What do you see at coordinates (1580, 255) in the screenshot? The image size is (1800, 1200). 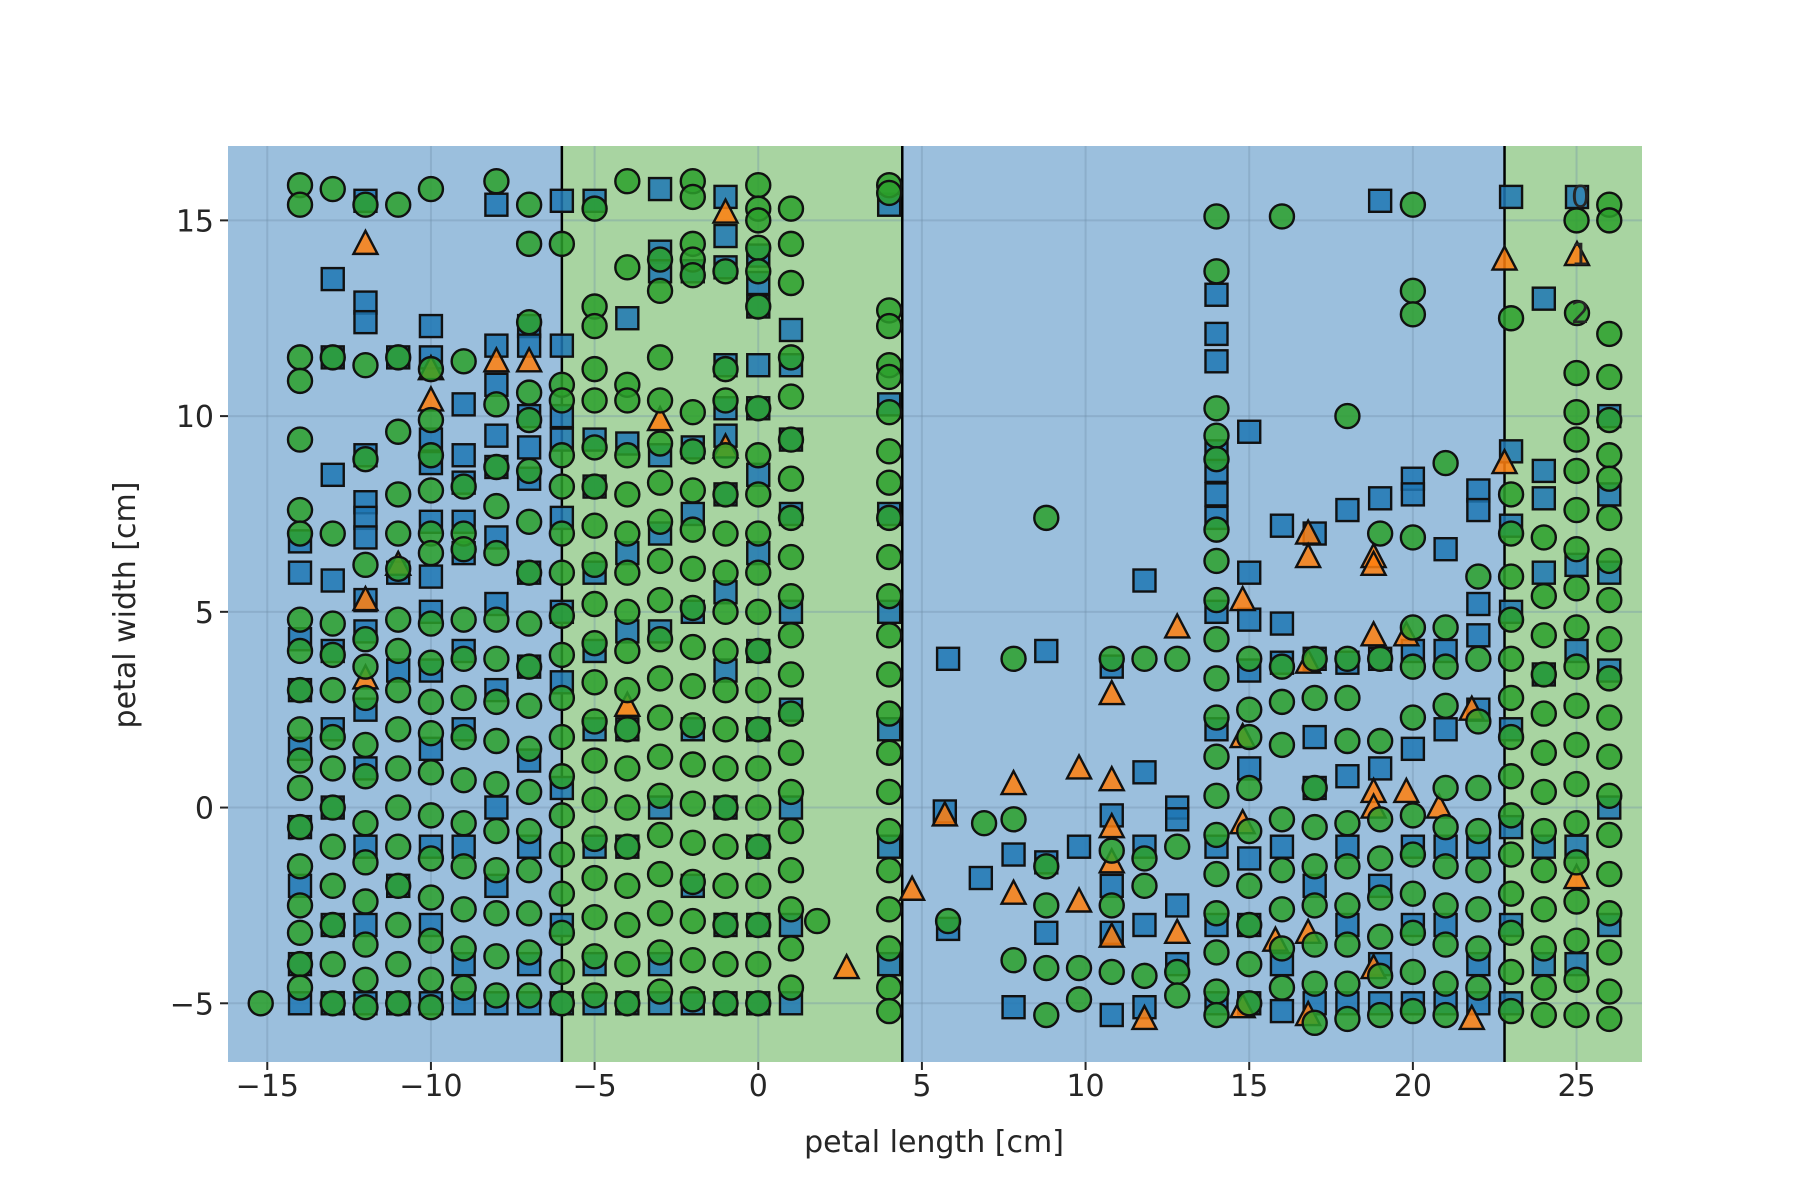 I see `legend-label-1: 1` at bounding box center [1580, 255].